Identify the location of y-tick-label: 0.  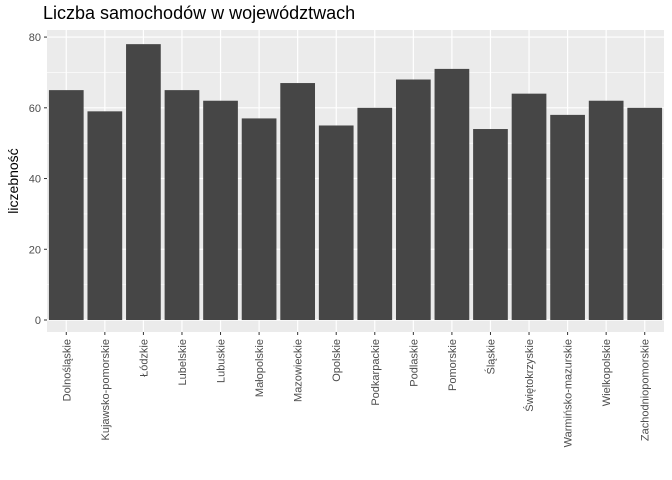
(38, 321).